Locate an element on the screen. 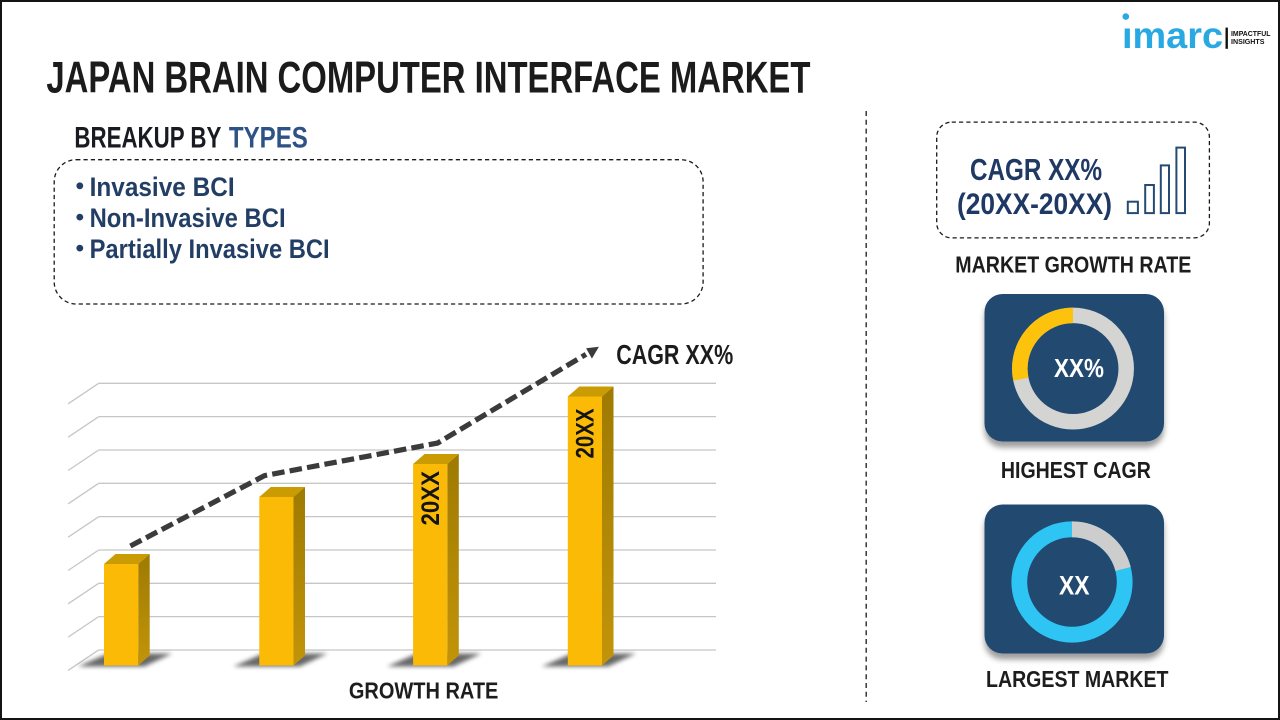 The height and width of the screenshot is (720, 1280). svg-text: XX is located at coordinates (1074, 586).